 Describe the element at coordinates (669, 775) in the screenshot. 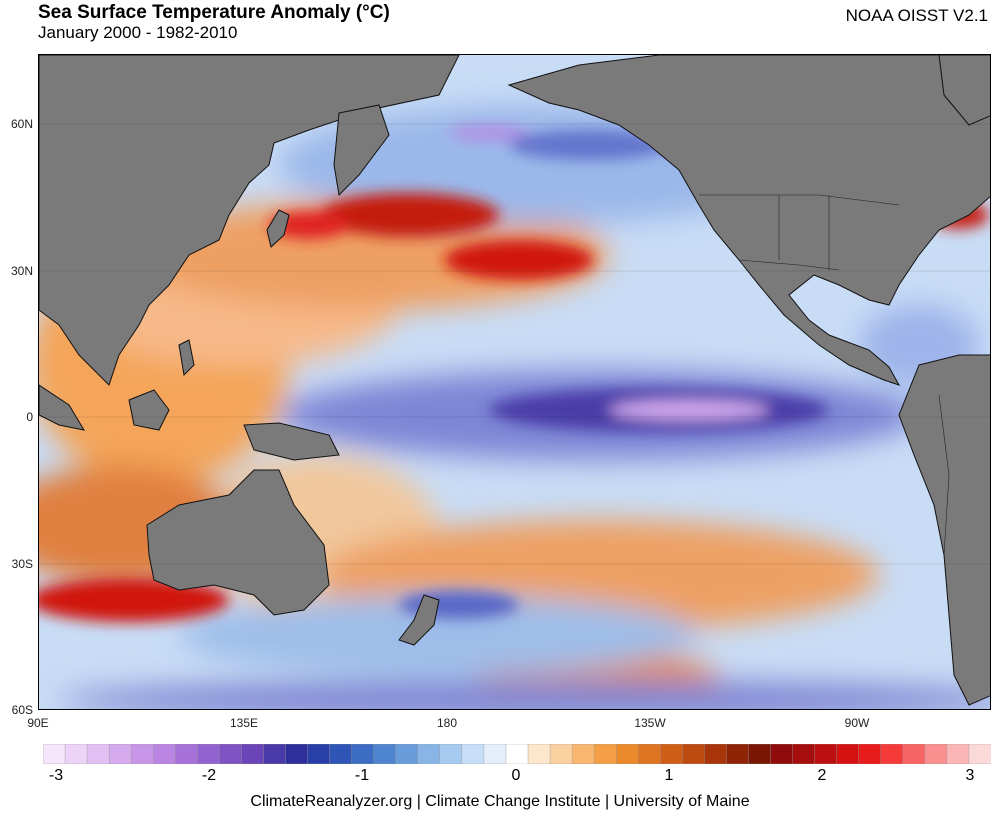

I see `colorbar-tick-1: 1` at that location.